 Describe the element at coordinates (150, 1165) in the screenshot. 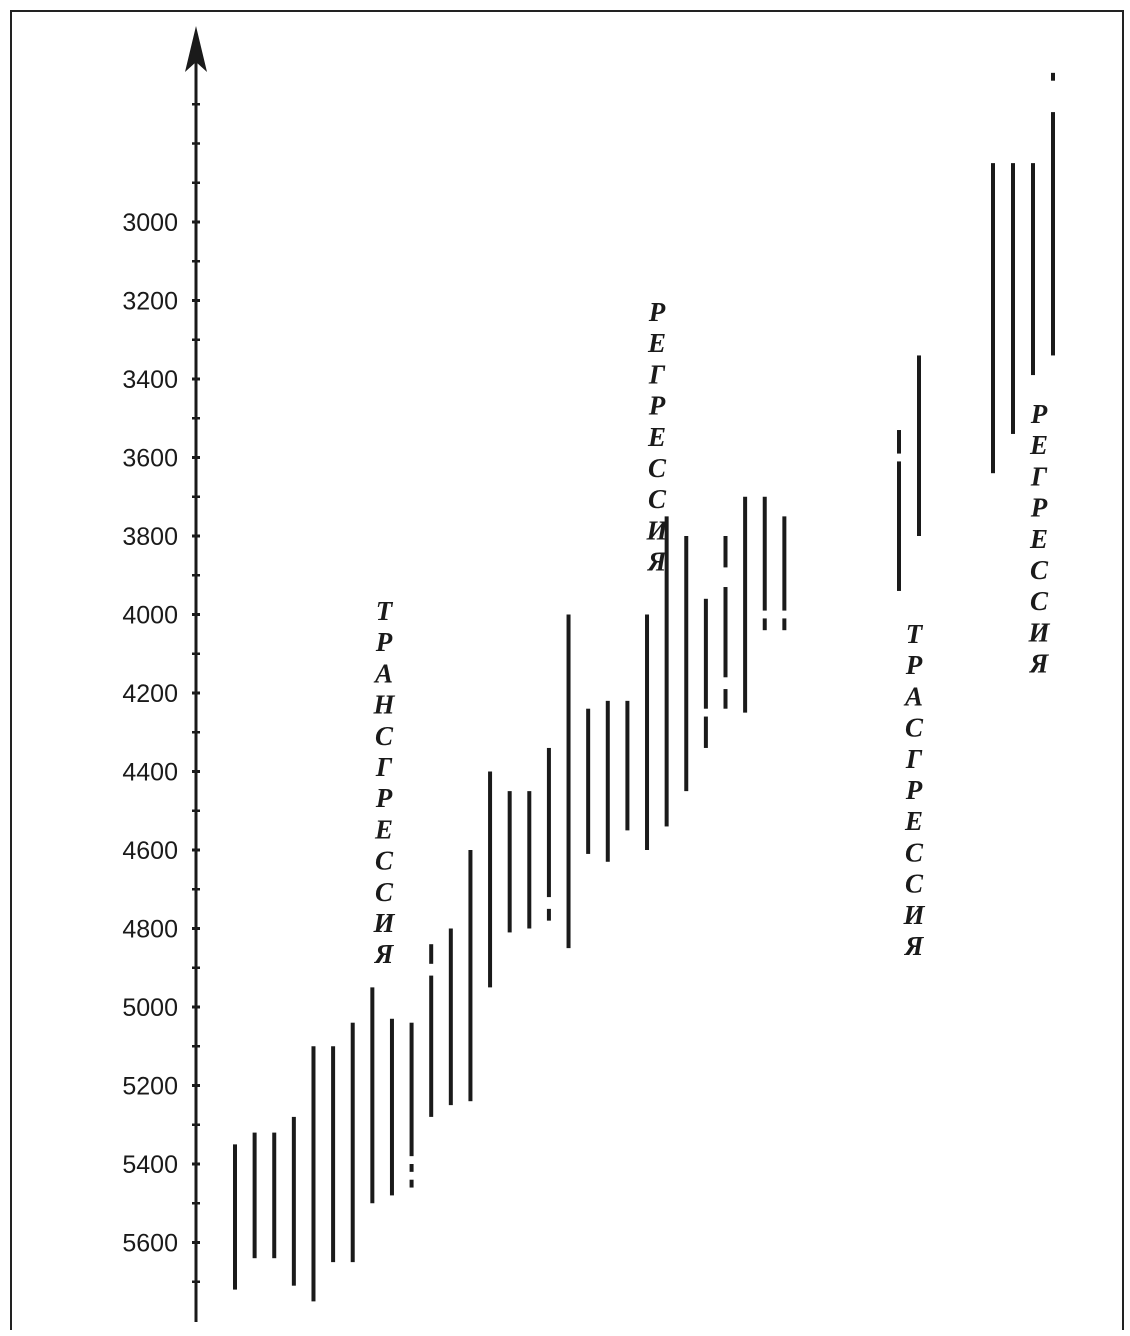

I see `y-tick-label: 5400` at that location.